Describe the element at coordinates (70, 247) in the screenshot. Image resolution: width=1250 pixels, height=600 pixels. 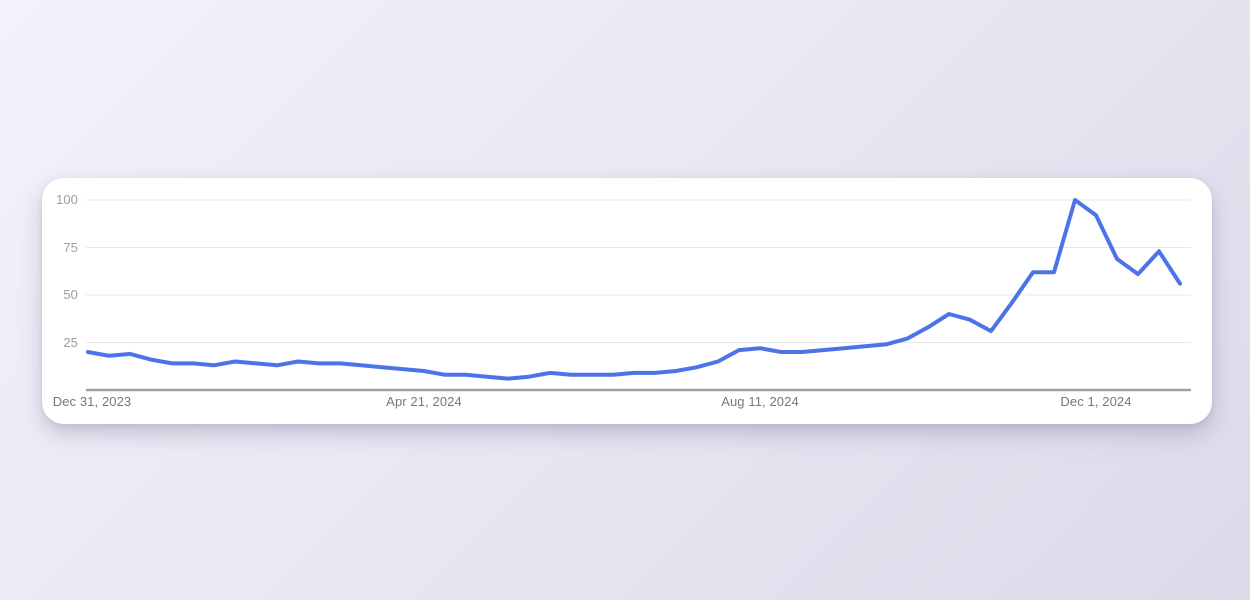
I see `y-tick-label: 75` at that location.